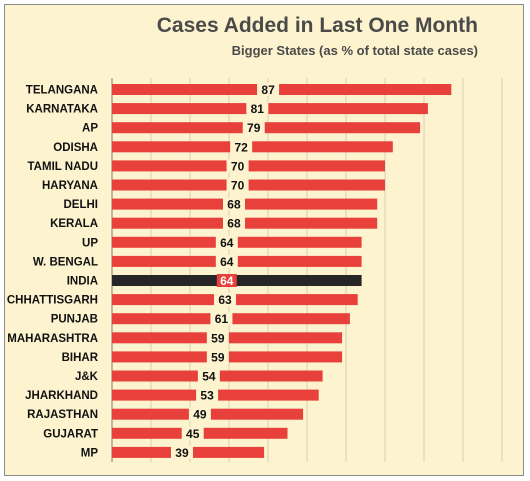  What do you see at coordinates (70, 434) in the screenshot?
I see `category-label: GUJARAT` at bounding box center [70, 434].